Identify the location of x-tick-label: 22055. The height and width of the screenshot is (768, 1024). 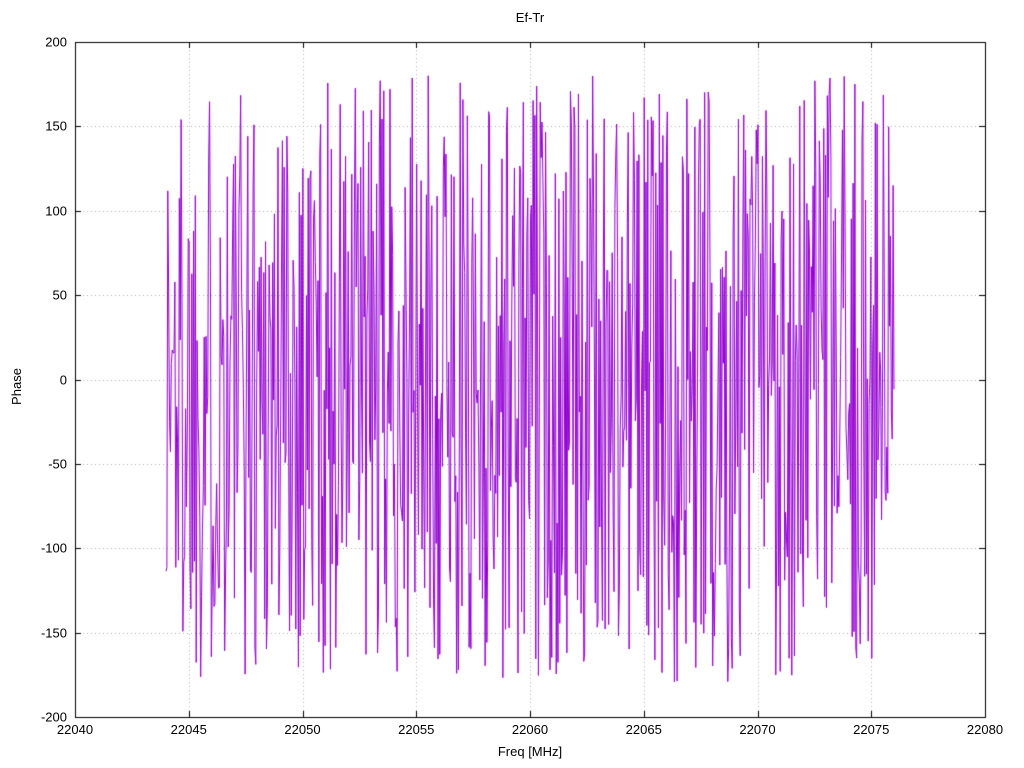
(416, 729).